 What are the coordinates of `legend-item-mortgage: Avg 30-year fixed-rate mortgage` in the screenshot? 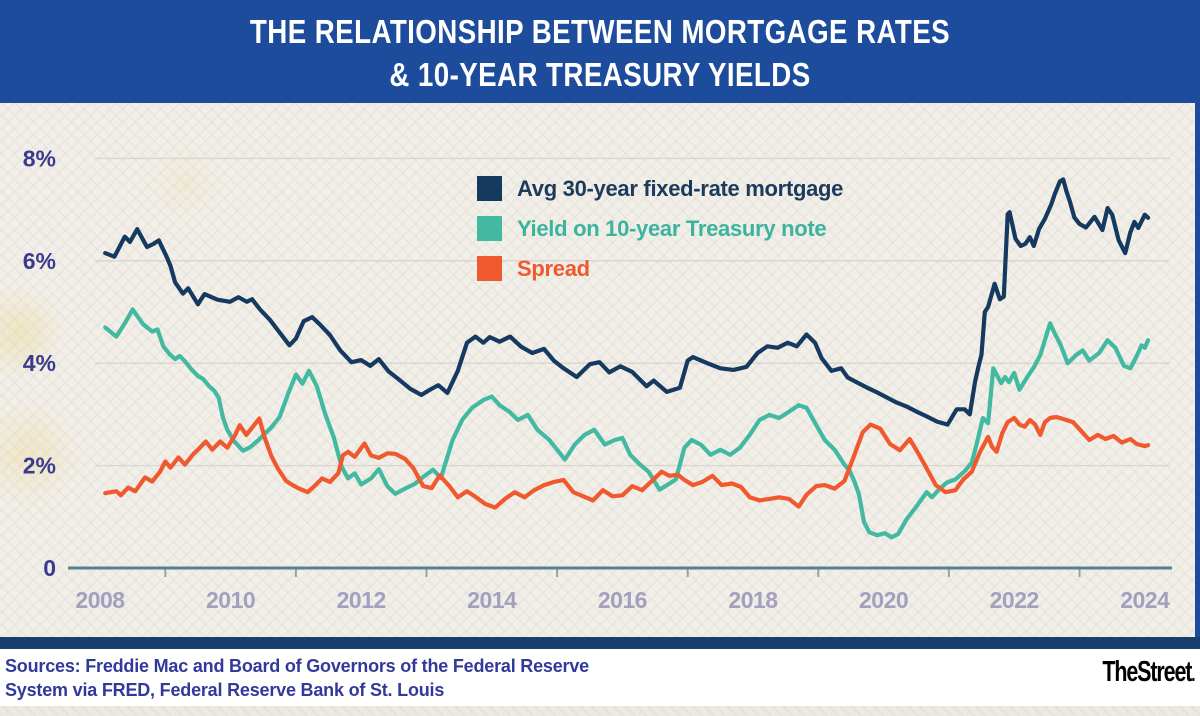 It's located at (660, 188).